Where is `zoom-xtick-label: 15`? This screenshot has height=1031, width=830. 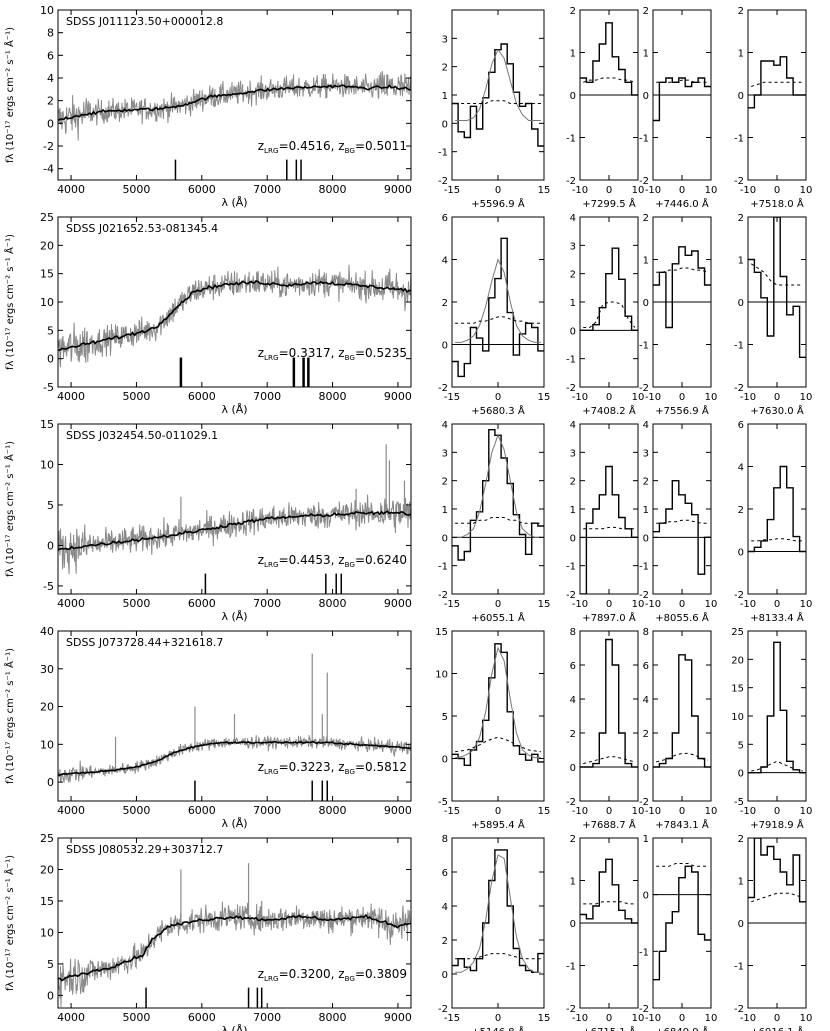 zoom-xtick-label: 15 is located at coordinates (544, 1018).